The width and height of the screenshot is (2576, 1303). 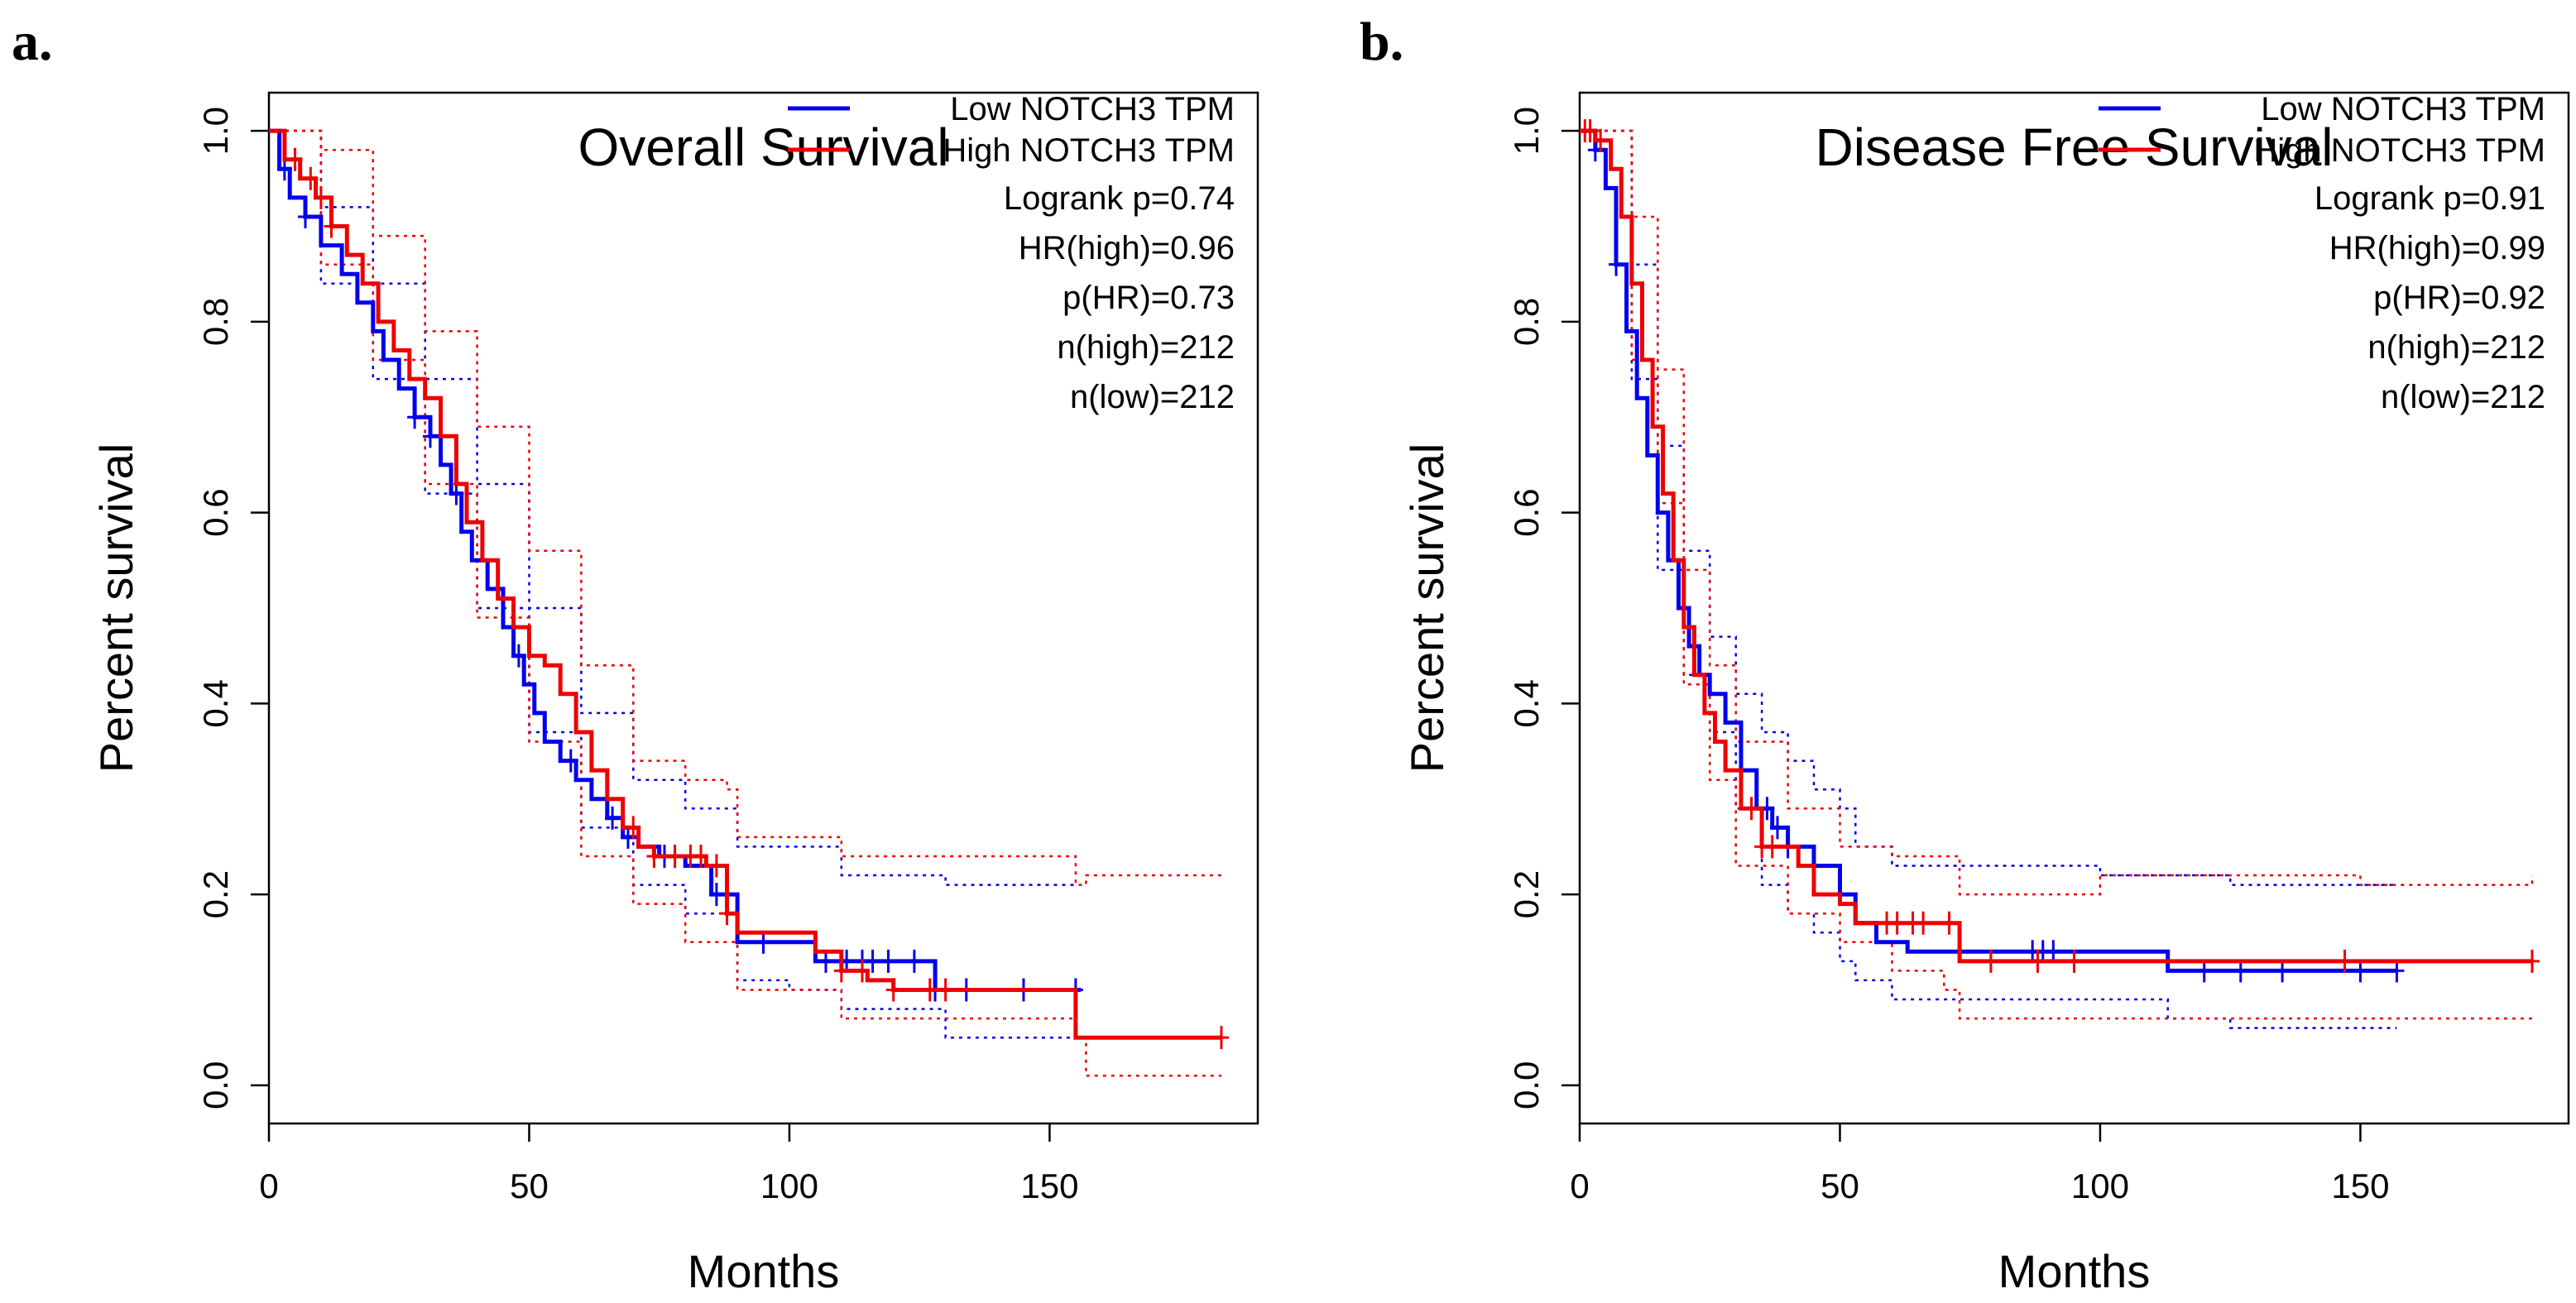 I want to click on chart-title: Disease Free Survival, so click(x=2075, y=147).